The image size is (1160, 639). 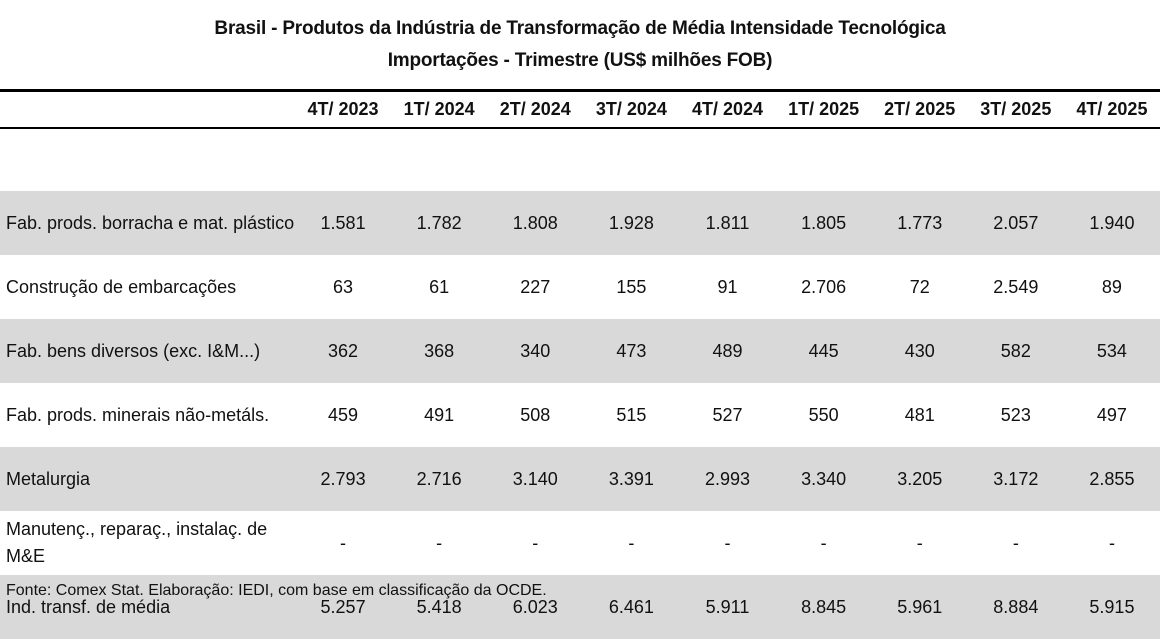 What do you see at coordinates (1015, 414) in the screenshot?
I see `value-cell: 523` at bounding box center [1015, 414].